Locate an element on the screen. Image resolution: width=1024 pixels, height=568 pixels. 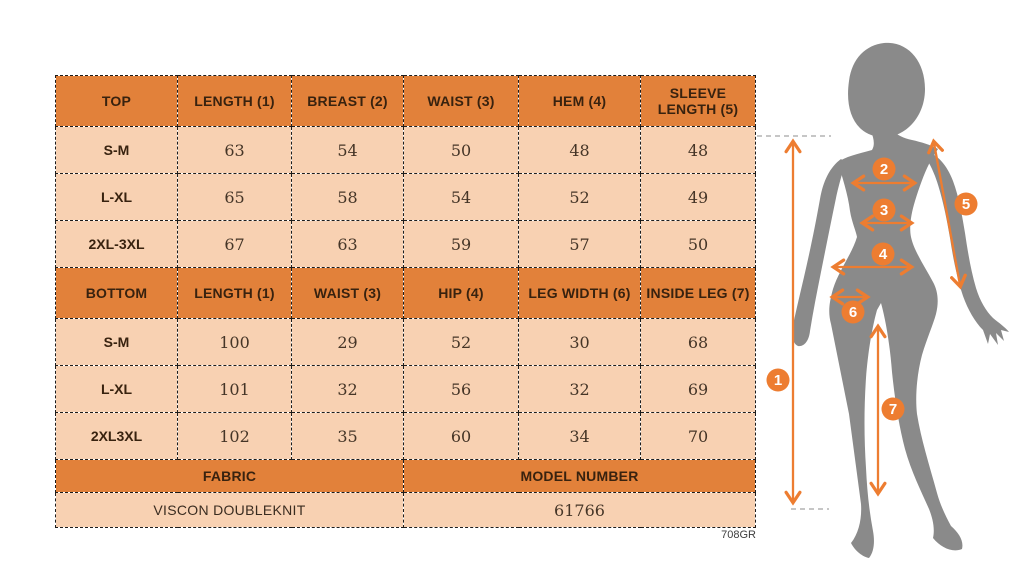
value-cell: 68 is located at coordinates (698, 342).